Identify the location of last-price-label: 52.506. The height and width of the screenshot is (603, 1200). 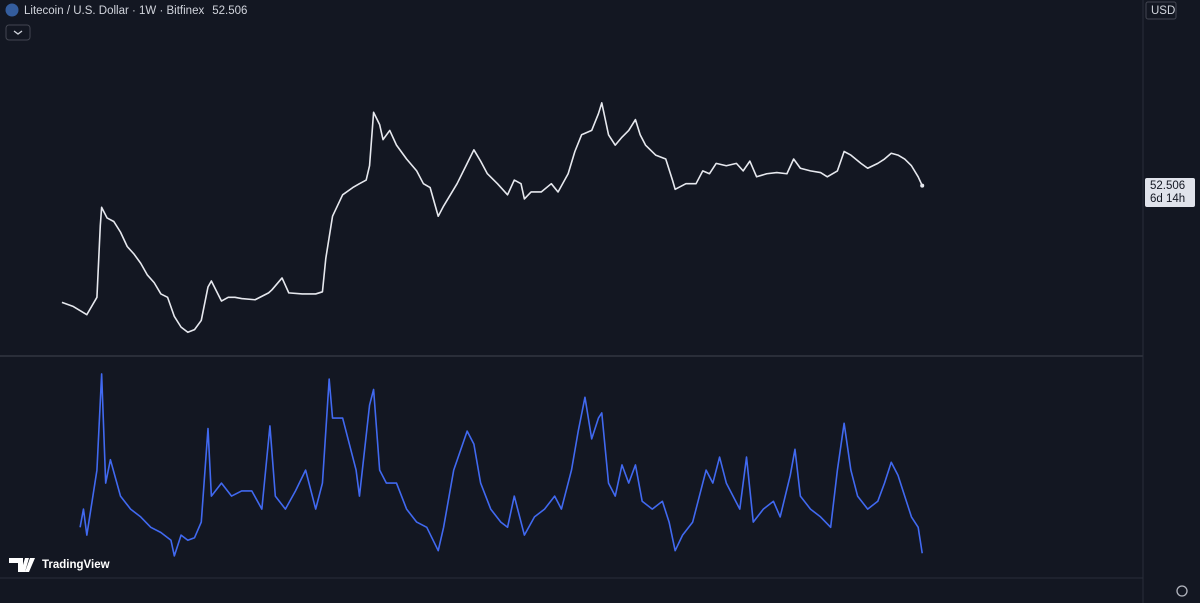
(1167, 186).